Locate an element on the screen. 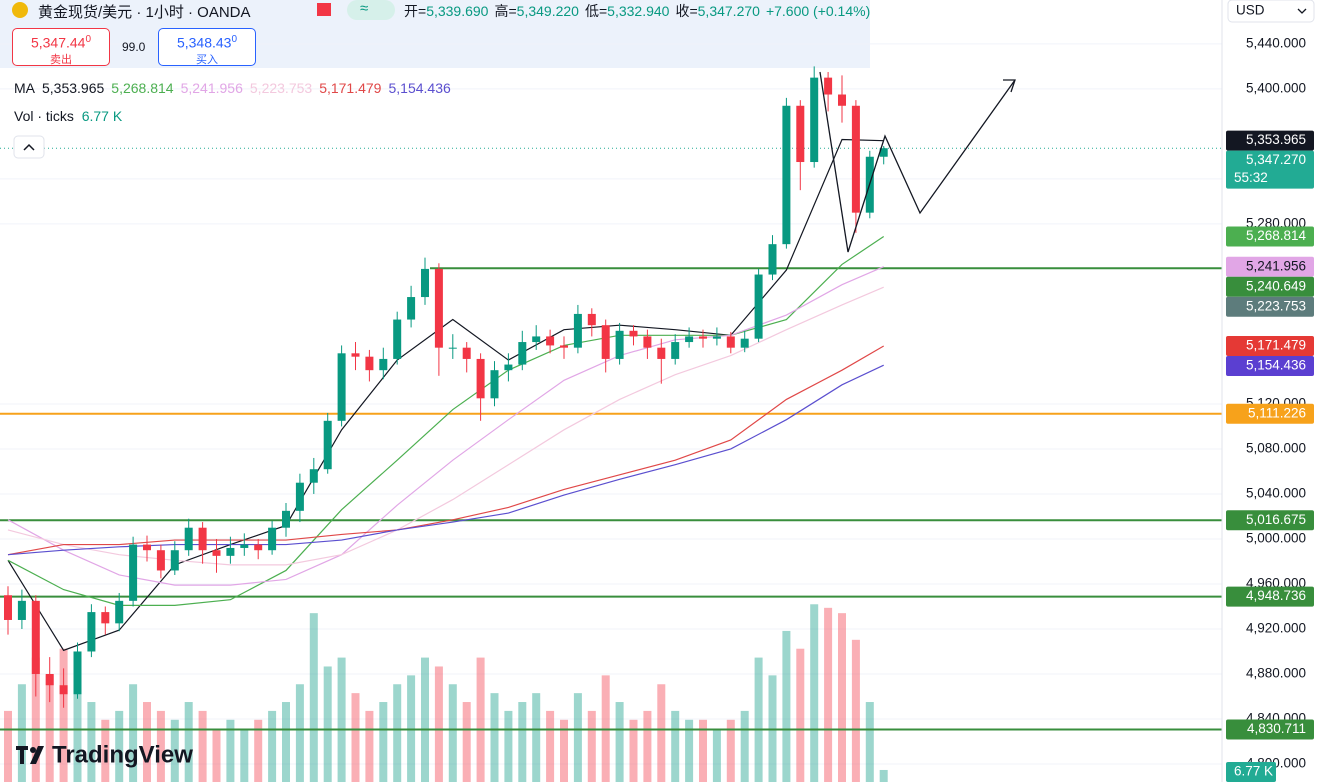 The width and height of the screenshot is (1320, 782). price-tag-label: 5,347.270 is located at coordinates (1276, 159).